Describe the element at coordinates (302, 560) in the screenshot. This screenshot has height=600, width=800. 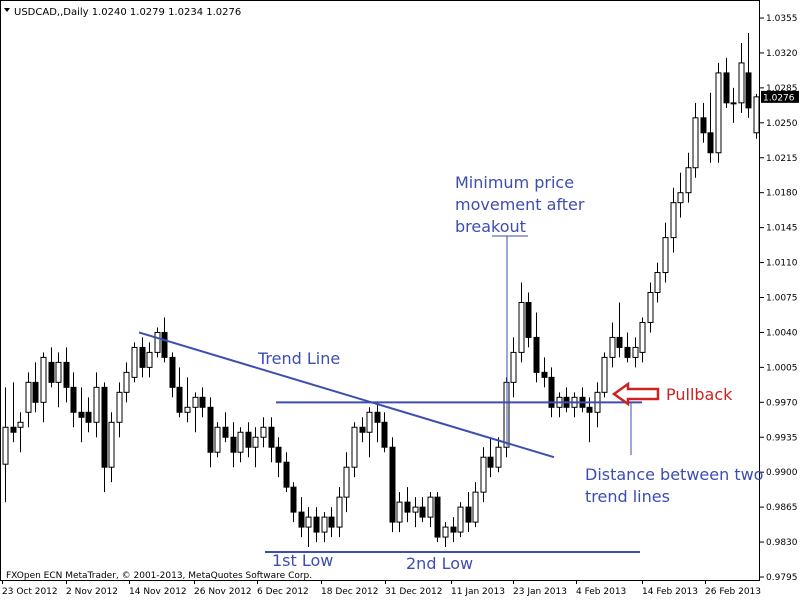
I see `first-low-label: 1st Low` at that location.